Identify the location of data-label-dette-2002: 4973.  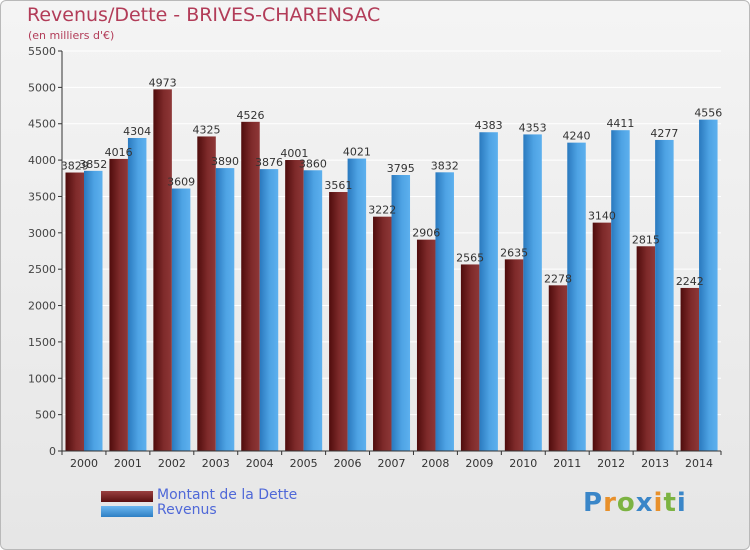
(163, 82).